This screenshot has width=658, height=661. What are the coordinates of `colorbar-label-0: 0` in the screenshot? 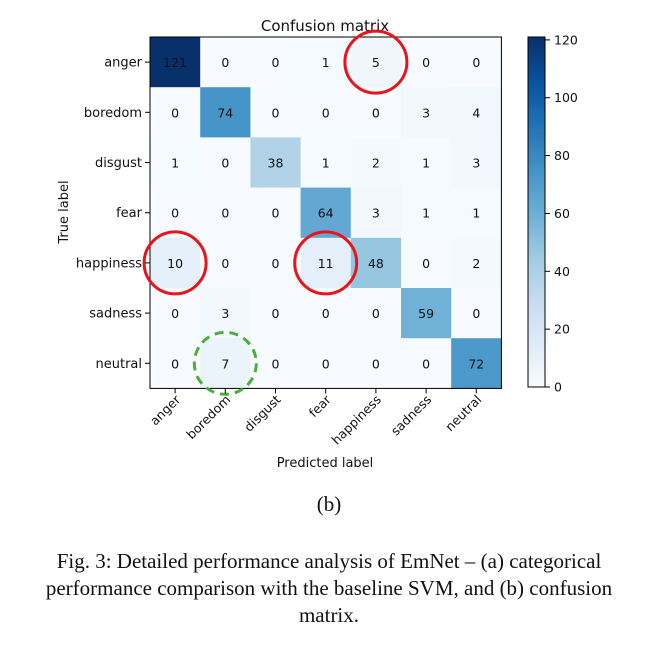 It's located at (558, 387).